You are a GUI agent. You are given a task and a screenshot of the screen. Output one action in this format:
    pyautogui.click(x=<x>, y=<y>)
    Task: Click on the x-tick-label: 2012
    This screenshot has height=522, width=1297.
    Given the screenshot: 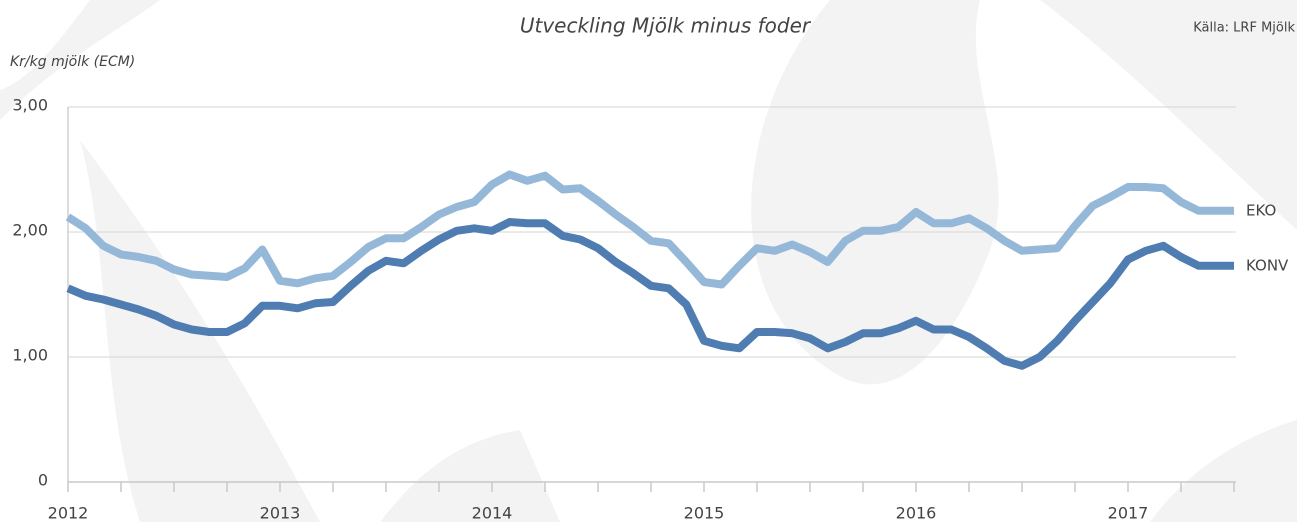 What is the action you would take?
    pyautogui.click(x=68, y=513)
    